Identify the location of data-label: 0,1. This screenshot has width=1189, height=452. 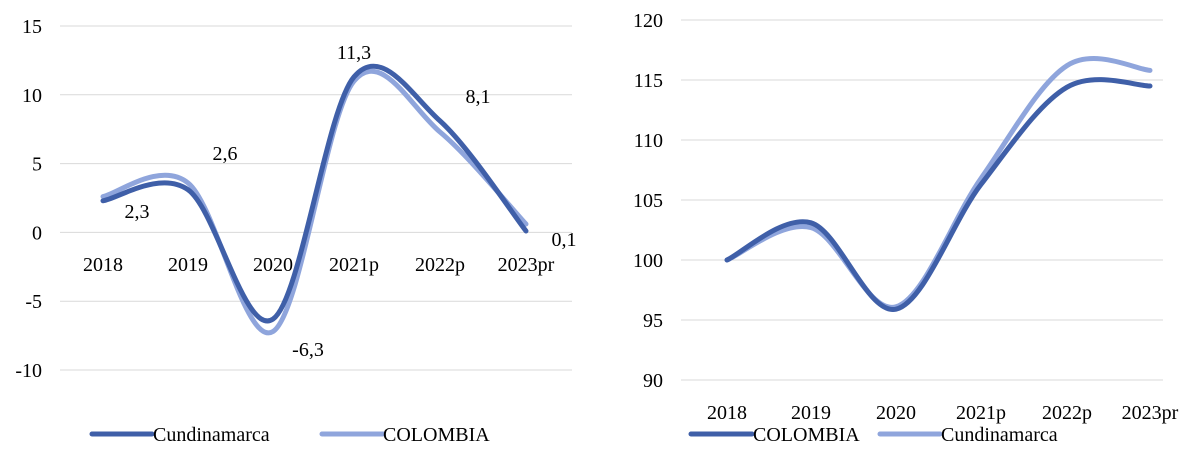
(564, 240).